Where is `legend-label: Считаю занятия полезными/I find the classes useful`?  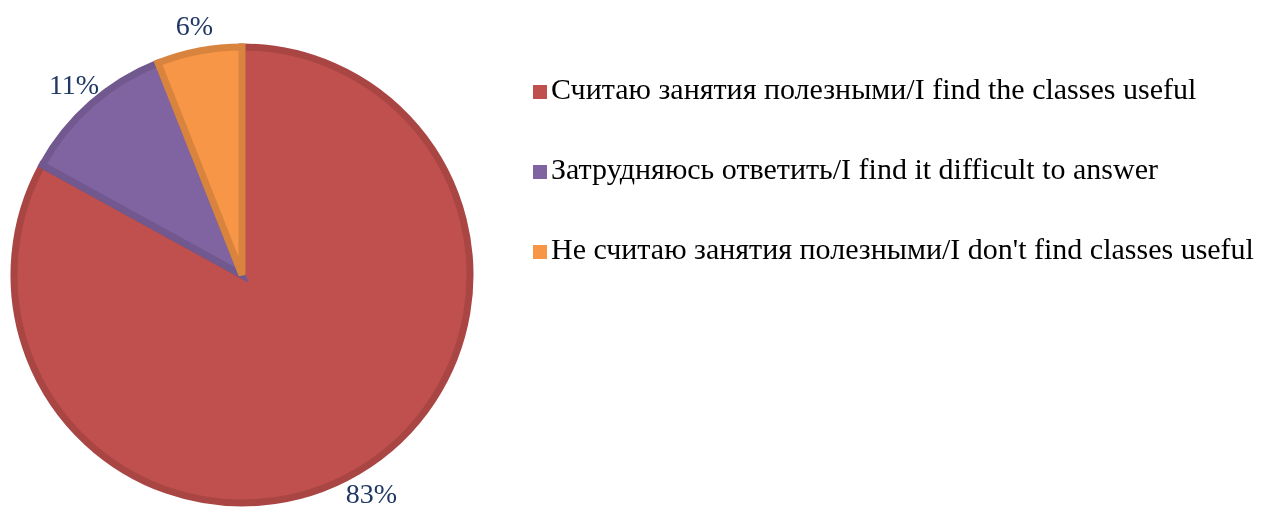 legend-label: Считаю занятия полезными/I find the classes useful is located at coordinates (874, 88).